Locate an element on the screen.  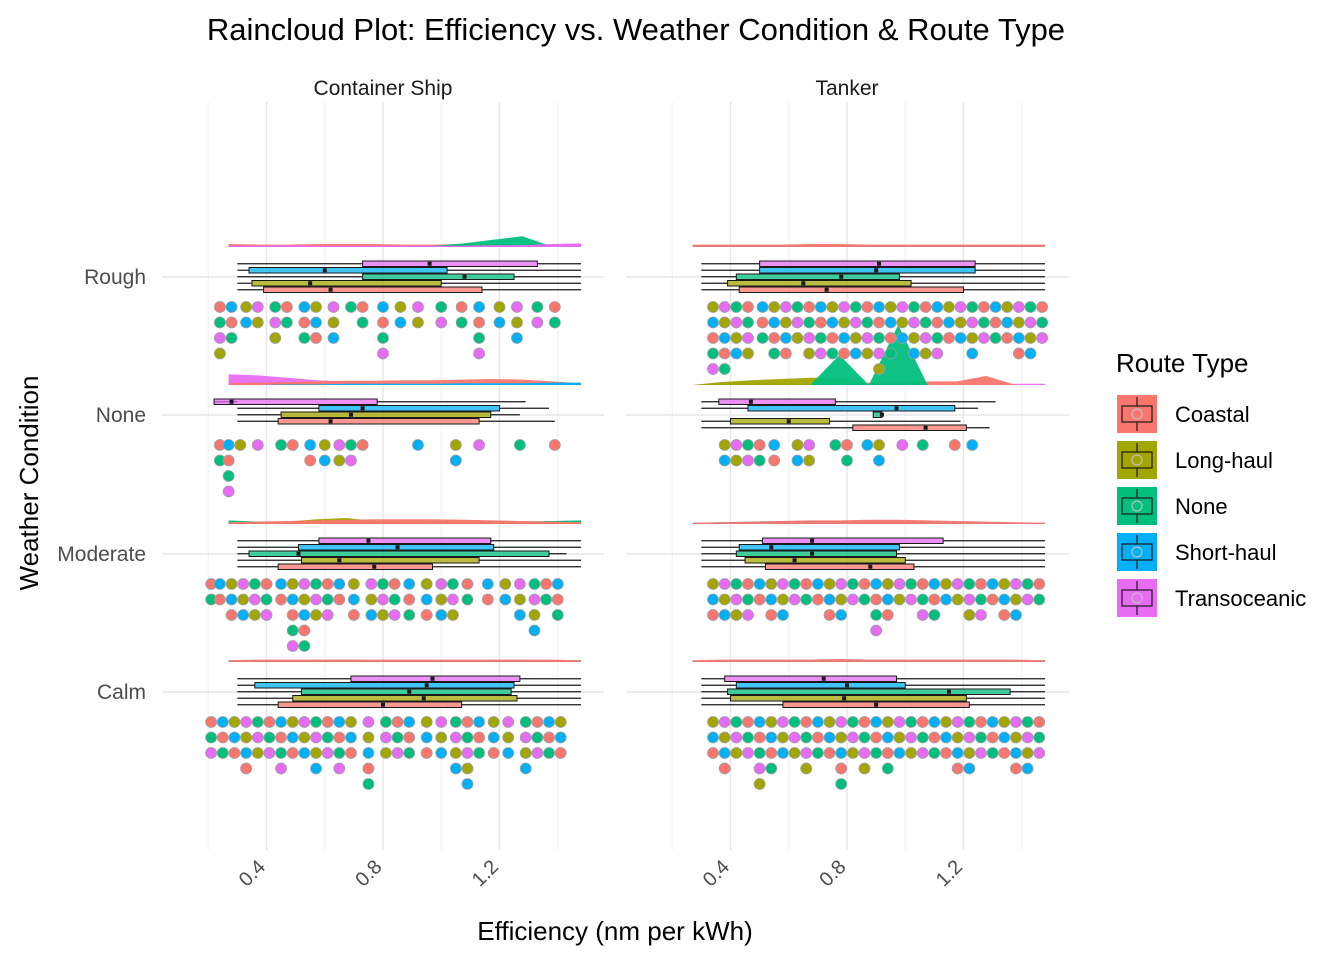
x-tick-label: 0.8 is located at coordinates (832, 873).